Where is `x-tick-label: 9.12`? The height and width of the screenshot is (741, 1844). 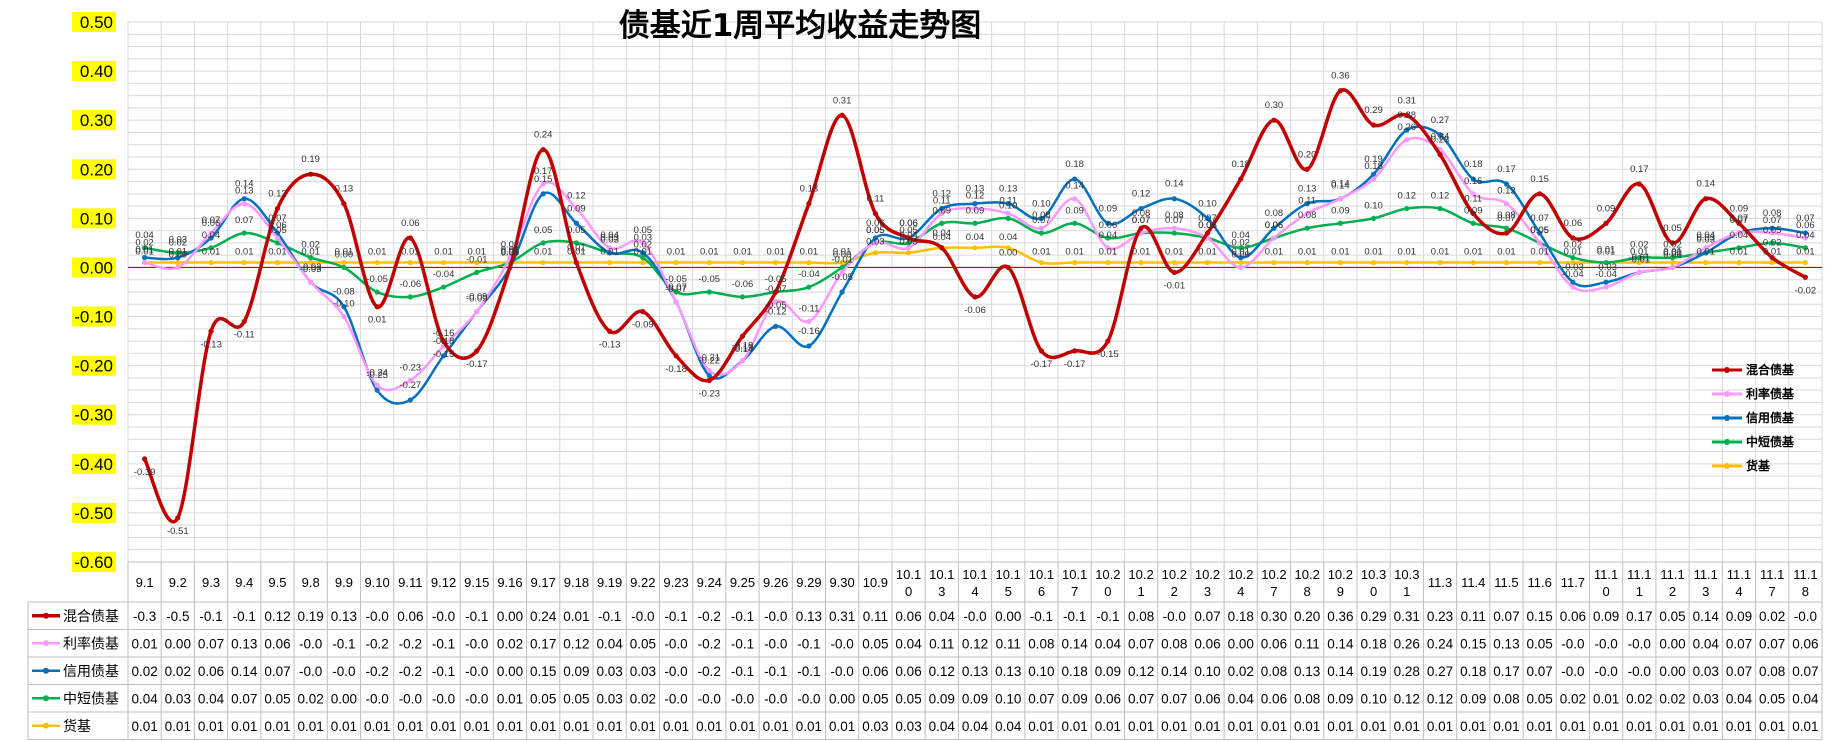
x-tick-label: 9.12 is located at coordinates (443, 582).